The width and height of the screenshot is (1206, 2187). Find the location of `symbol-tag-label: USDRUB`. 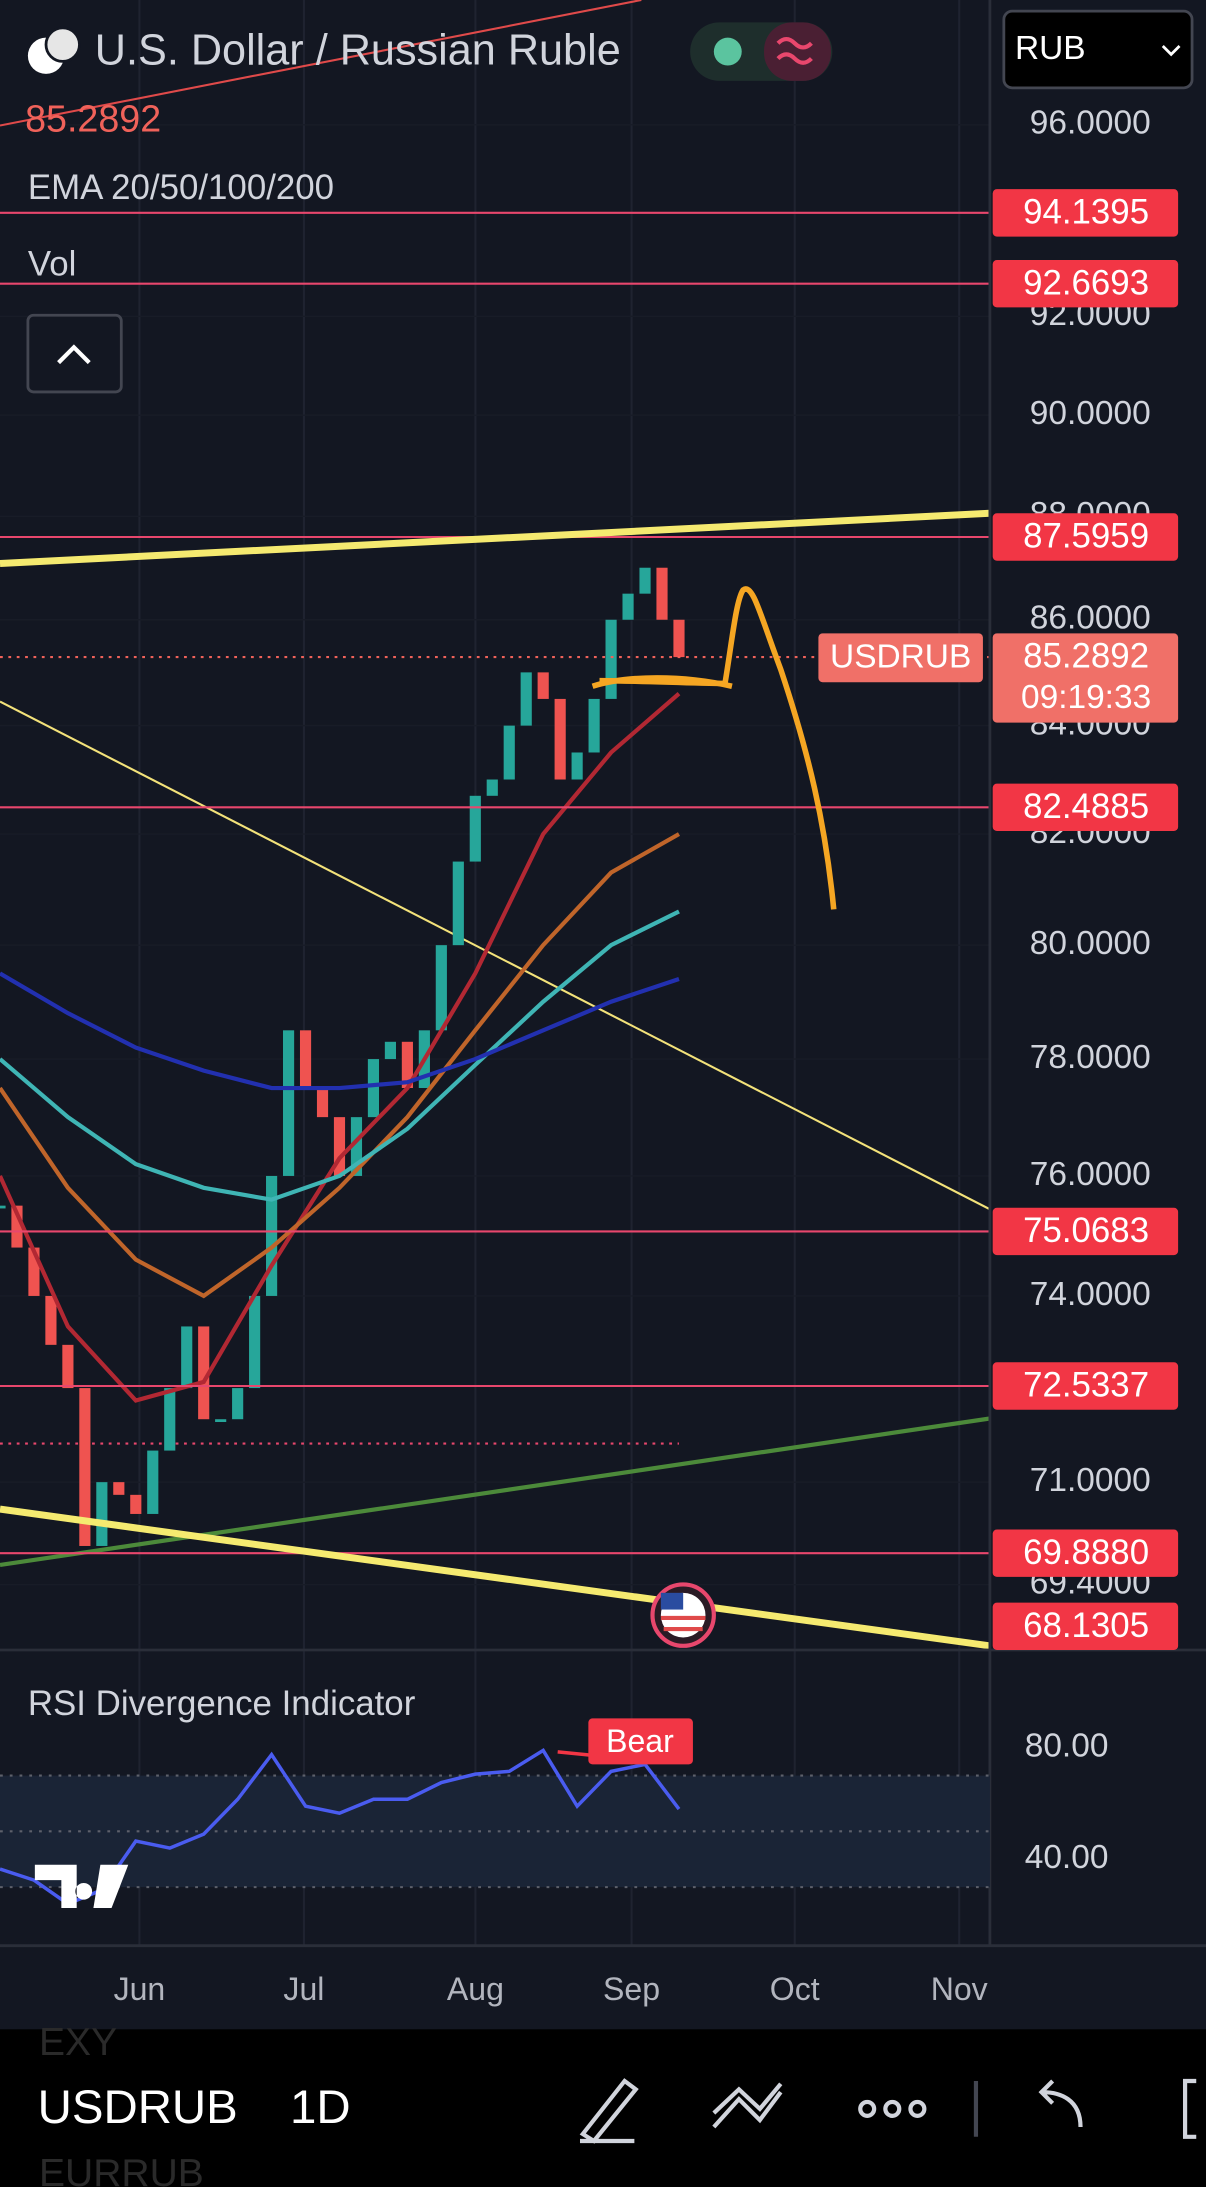

symbol-tag-label: USDRUB is located at coordinates (900, 656).